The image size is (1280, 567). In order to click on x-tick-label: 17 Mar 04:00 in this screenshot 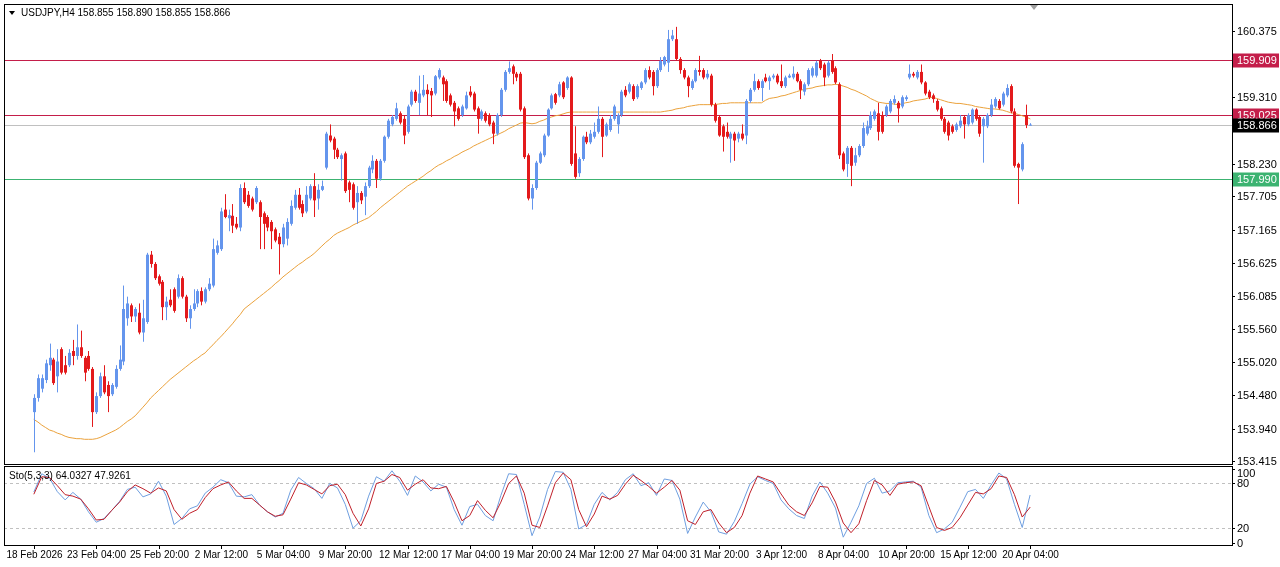, I will do `click(471, 554)`.